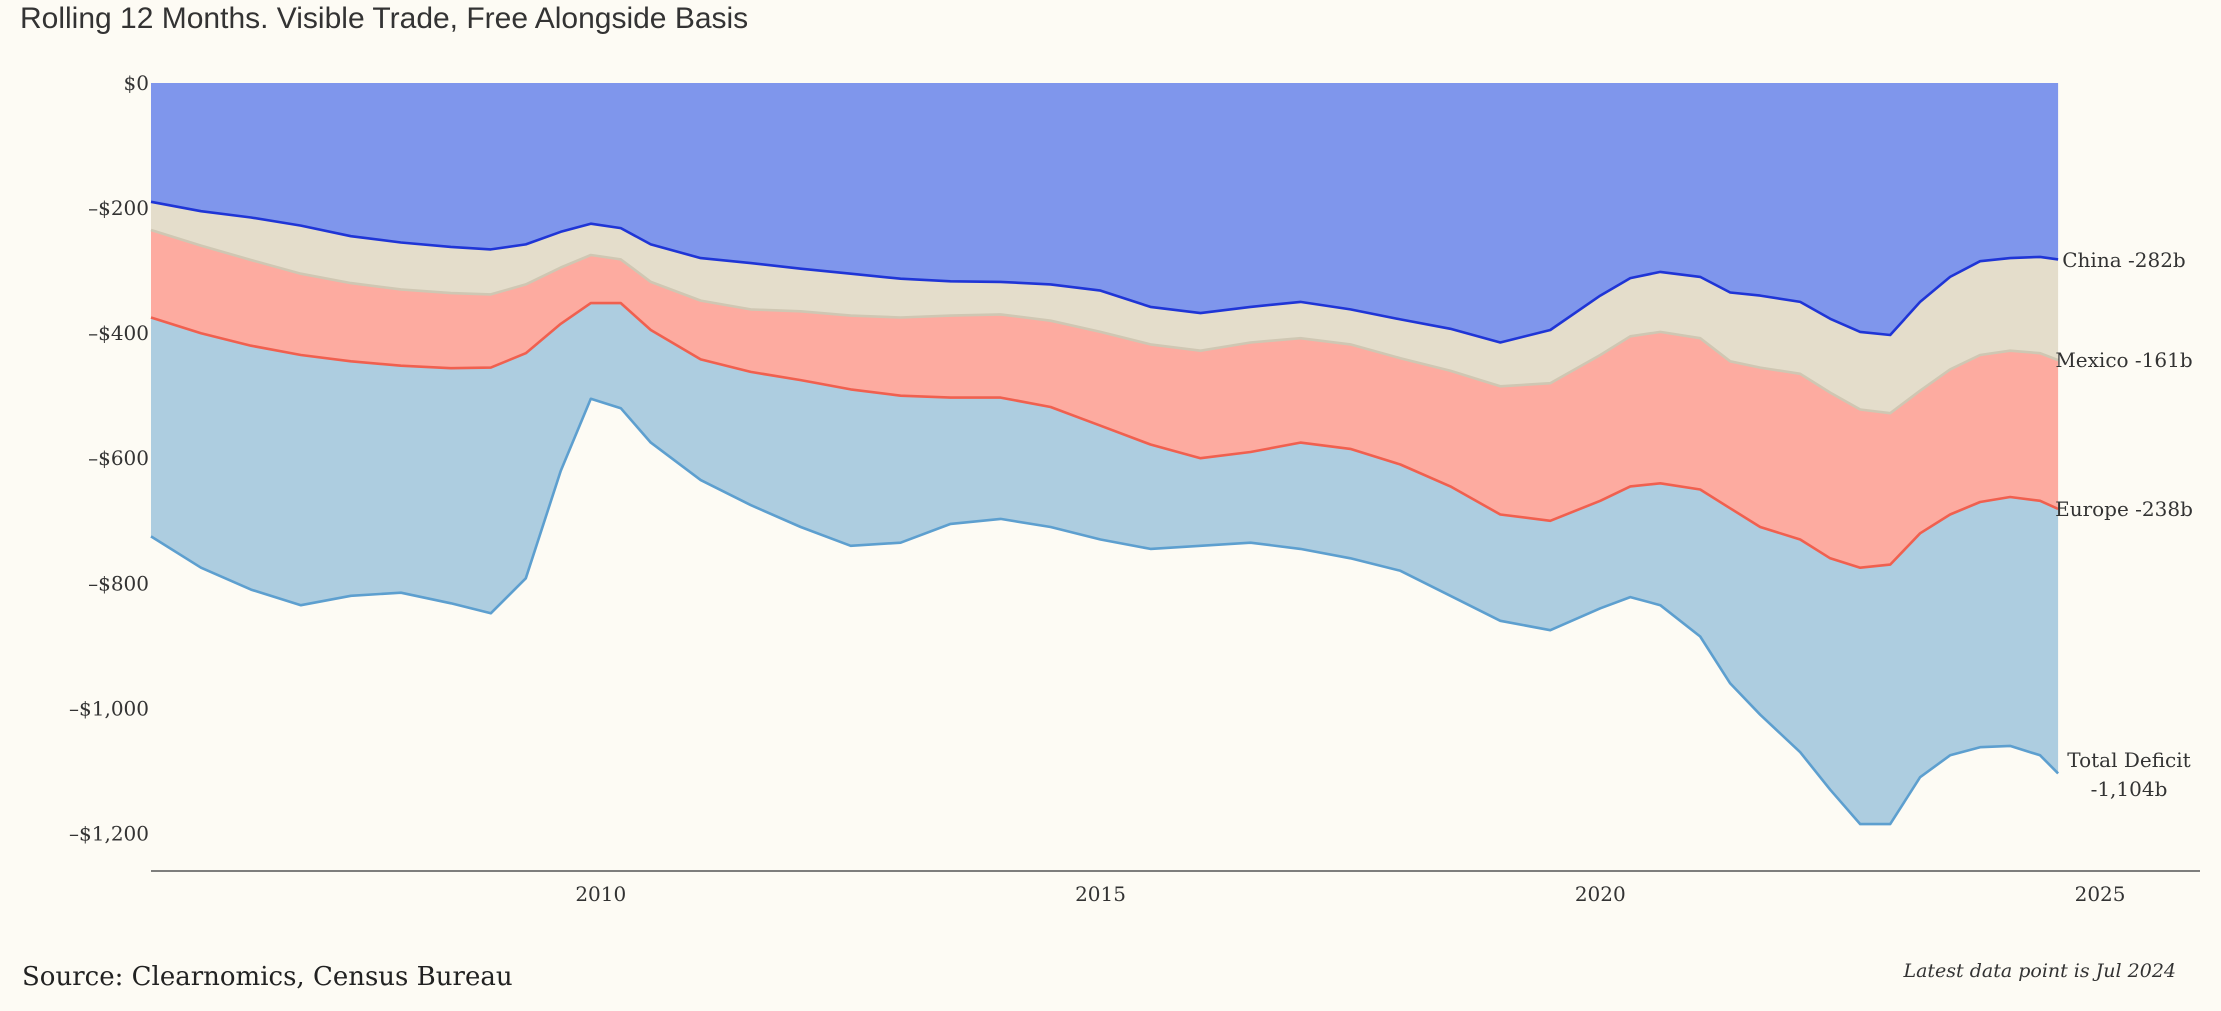  I want to click on y-tick-label: –$1,200, so click(109, 833).